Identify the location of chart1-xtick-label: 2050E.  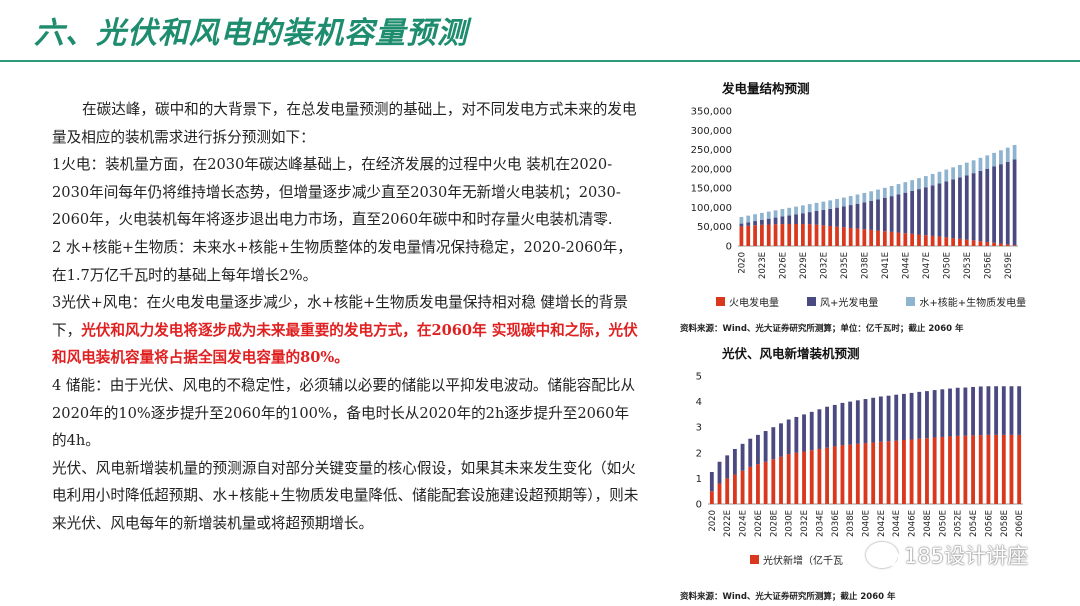
(947, 265).